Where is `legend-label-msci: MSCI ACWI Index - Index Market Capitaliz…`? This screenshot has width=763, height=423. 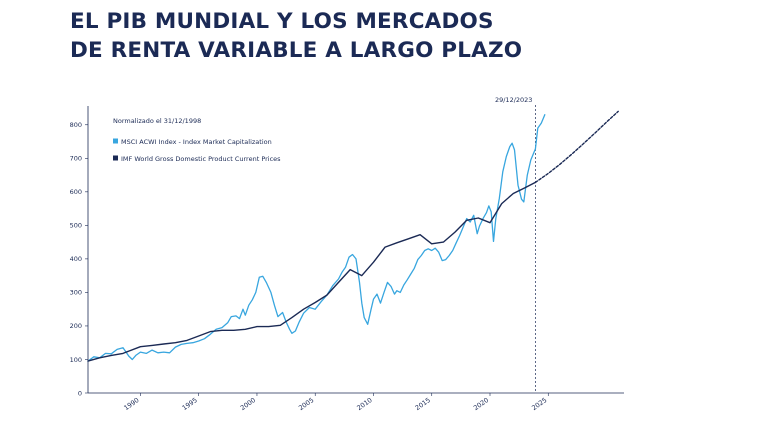 legend-label-msci: MSCI ACWI Index - Index Market Capitaliz… is located at coordinates (196, 142).